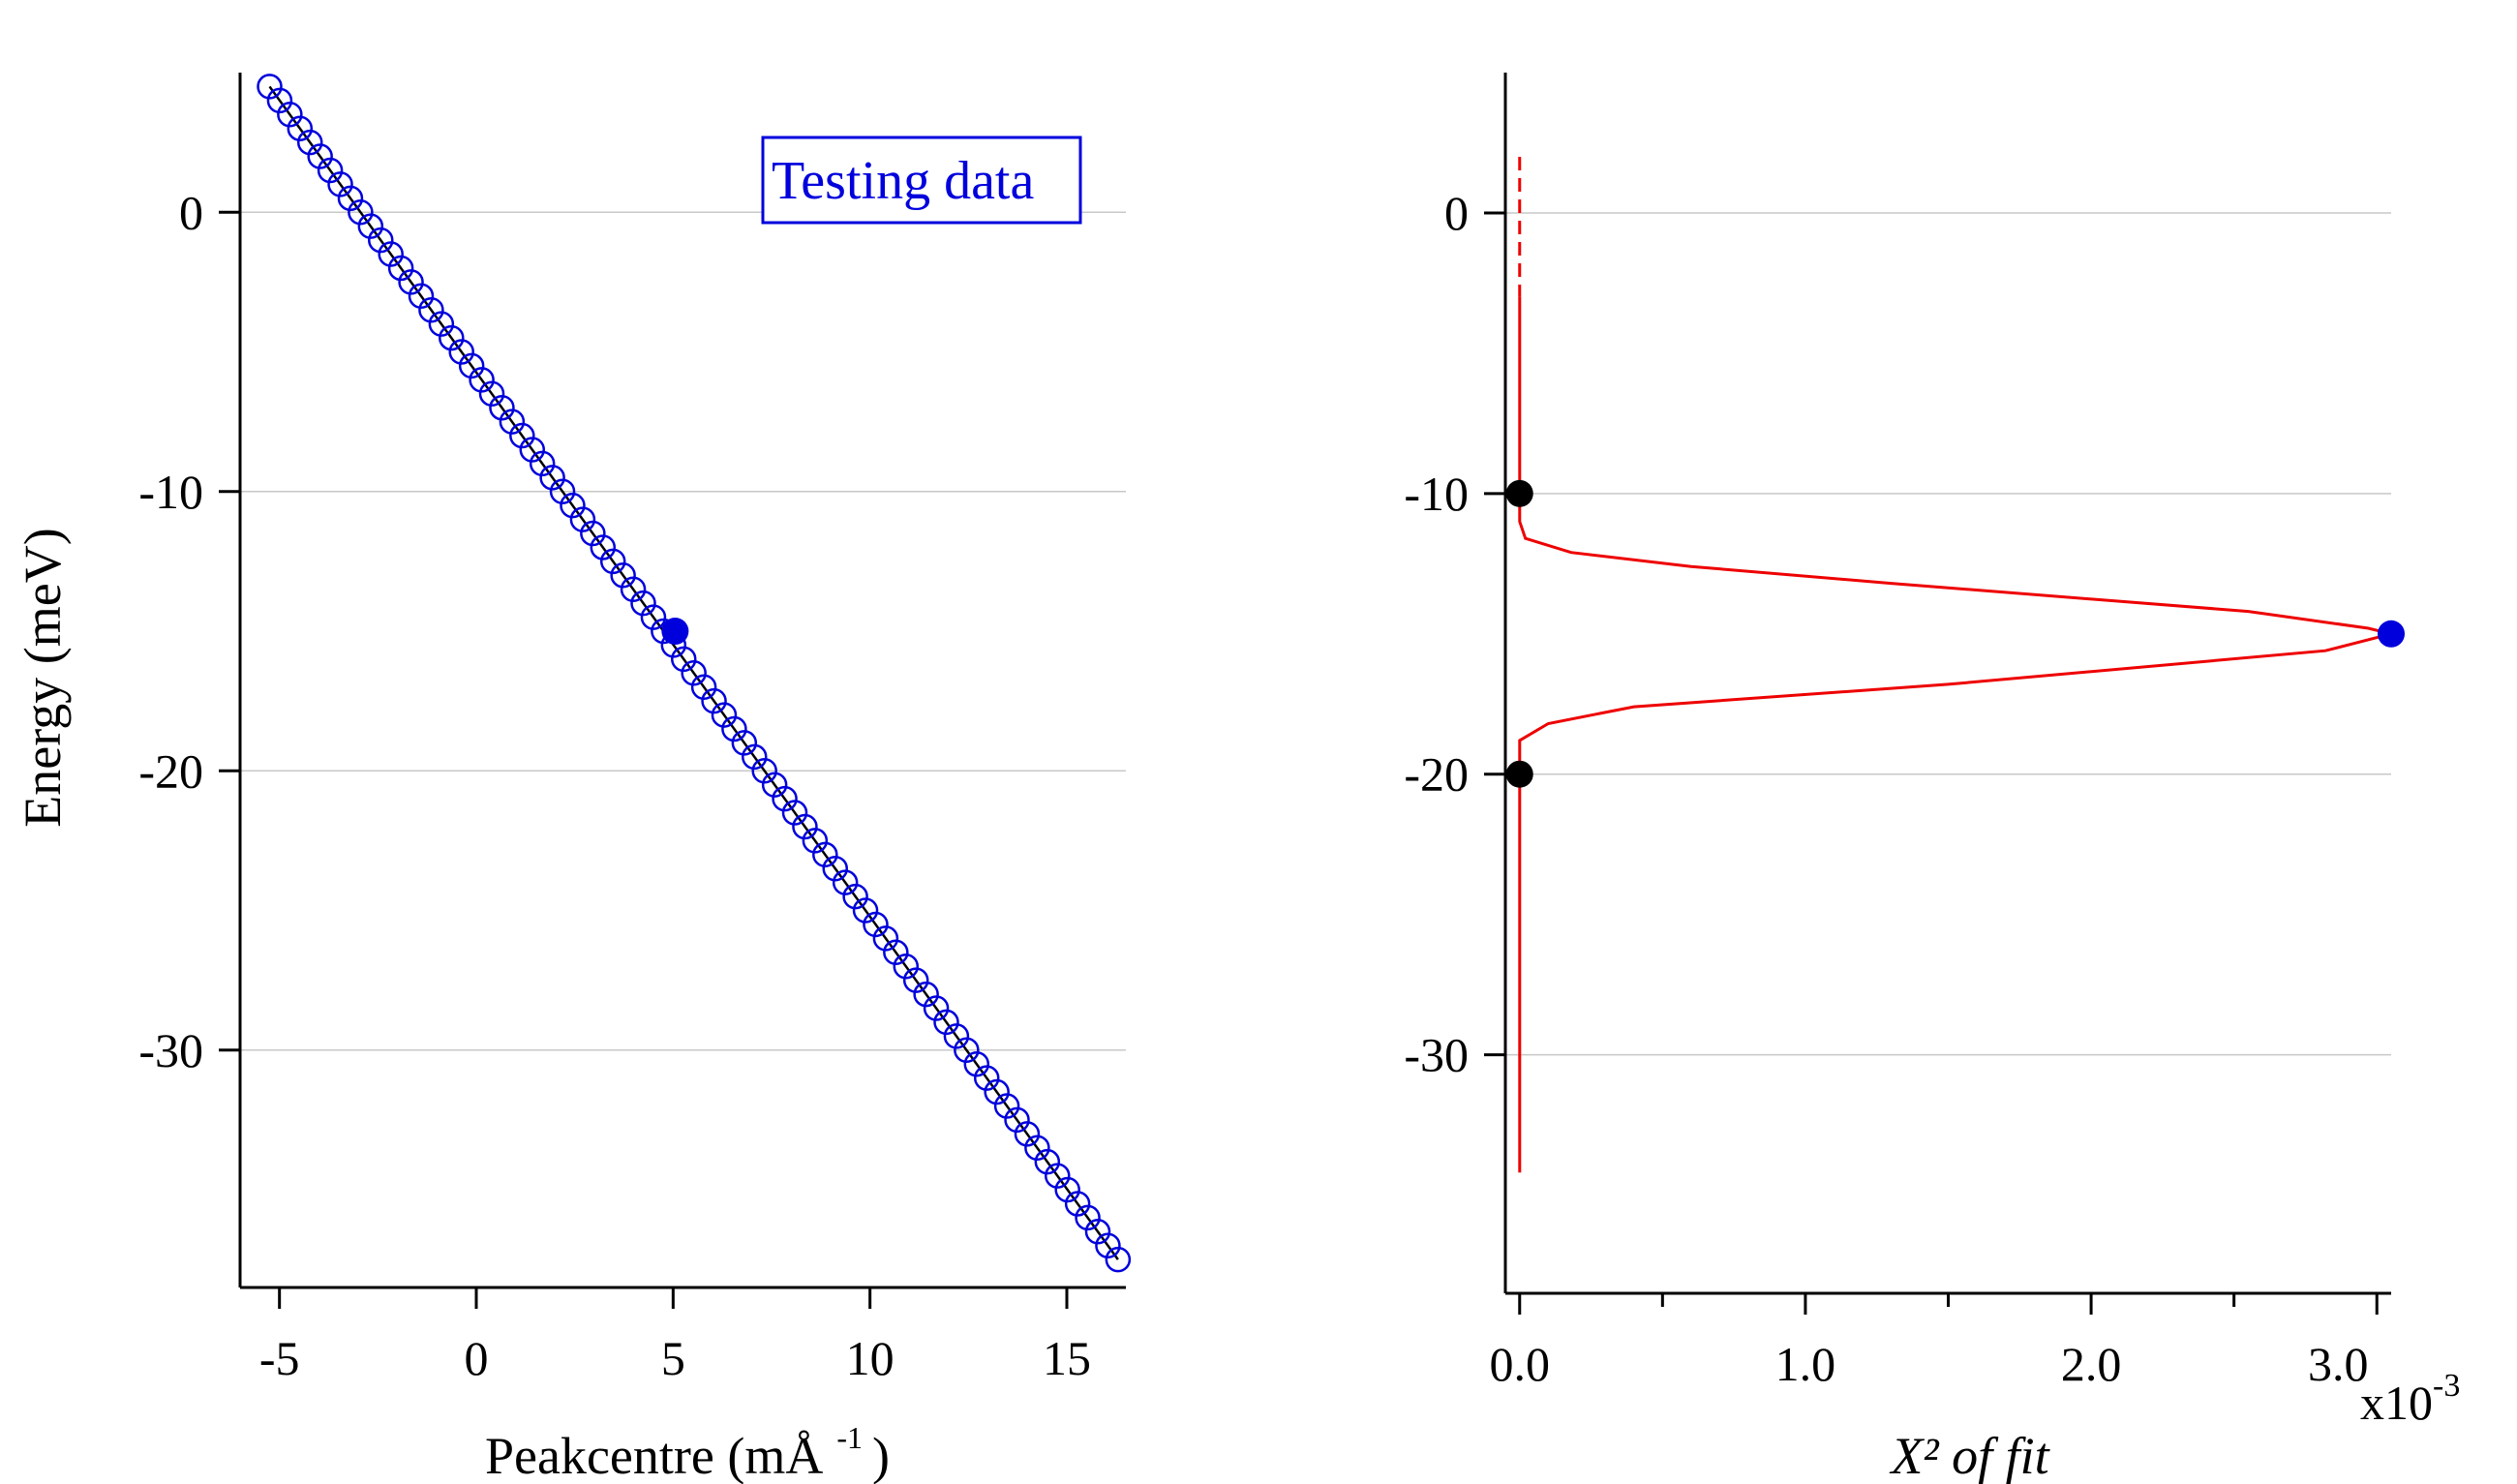  What do you see at coordinates (1436, 774) in the screenshot?
I see `right-y-tick-label: -20` at bounding box center [1436, 774].